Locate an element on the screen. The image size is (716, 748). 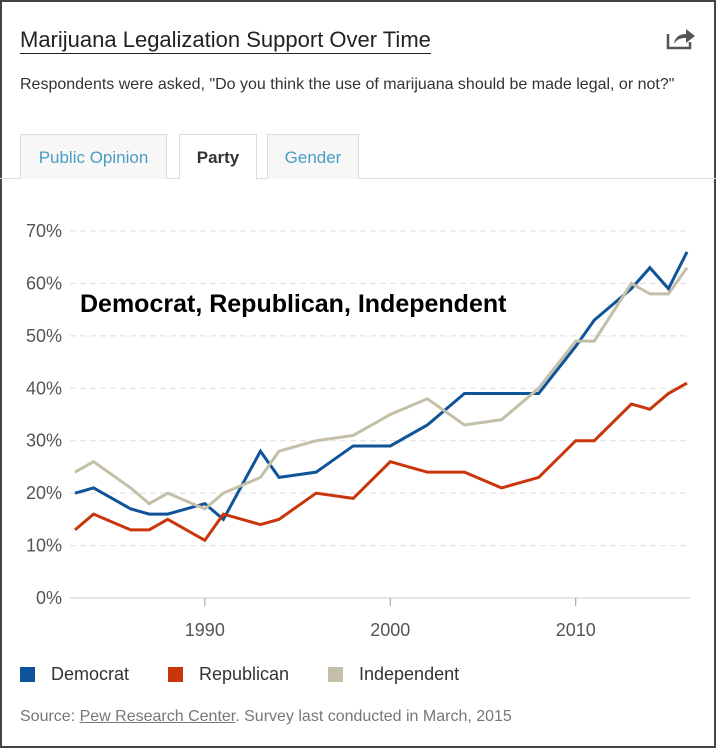
legend-independent: Independent is located at coordinates (393, 674).